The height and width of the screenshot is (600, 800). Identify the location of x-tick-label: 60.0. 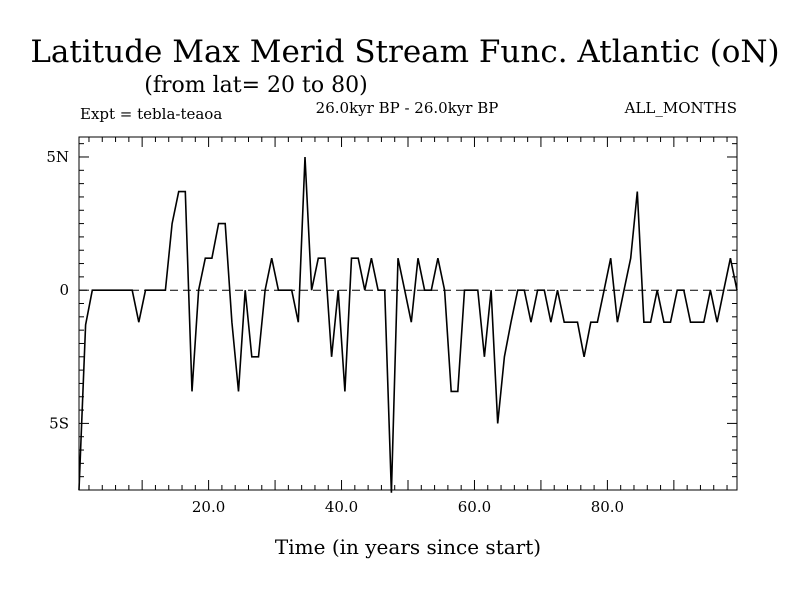
(474, 507).